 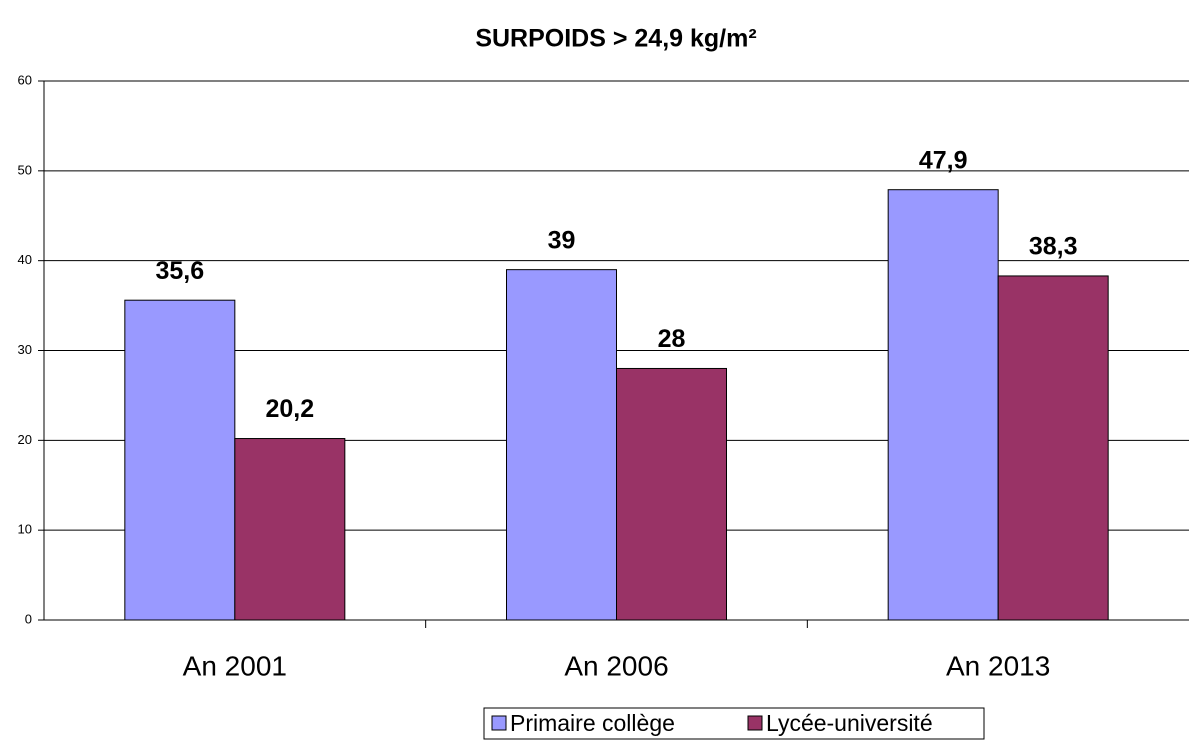 What do you see at coordinates (998, 665) in the screenshot?
I see `x-tick-label: An 2013` at bounding box center [998, 665].